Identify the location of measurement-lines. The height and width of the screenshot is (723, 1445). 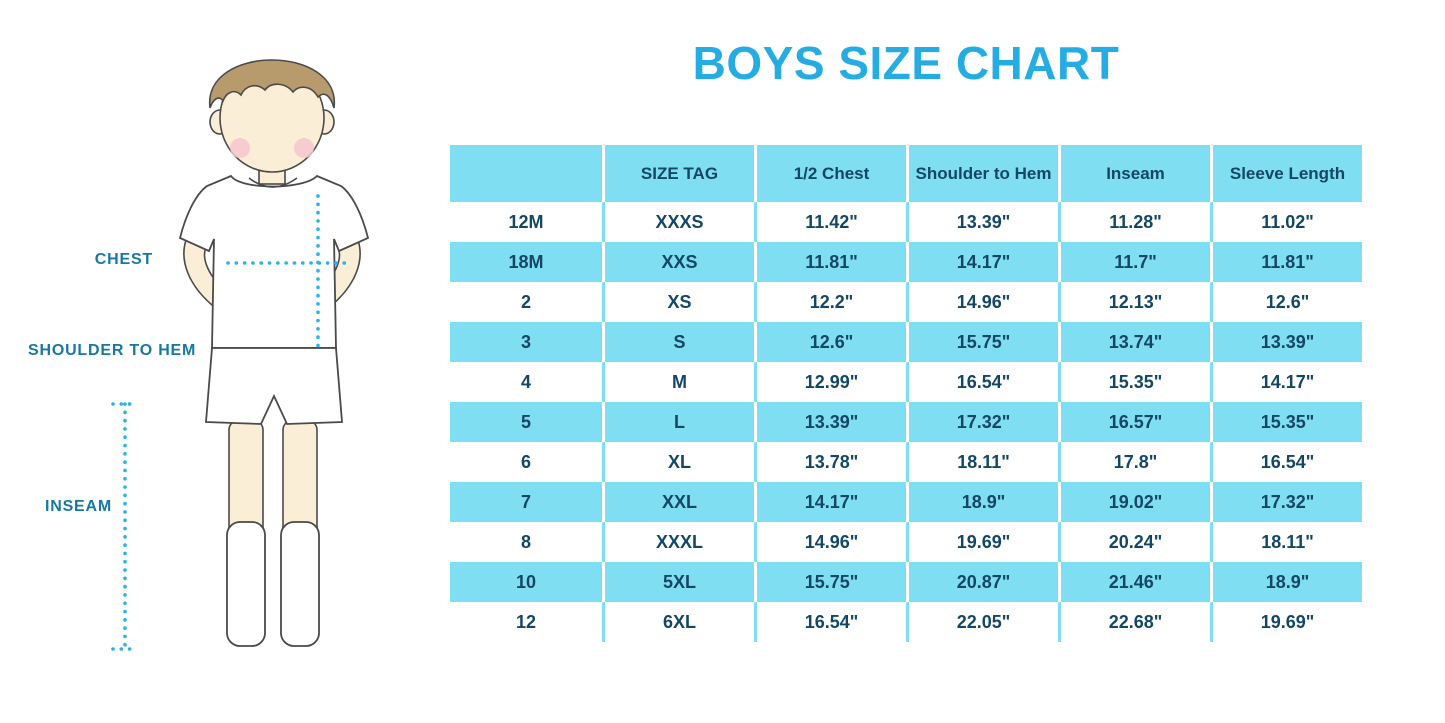
(230, 422).